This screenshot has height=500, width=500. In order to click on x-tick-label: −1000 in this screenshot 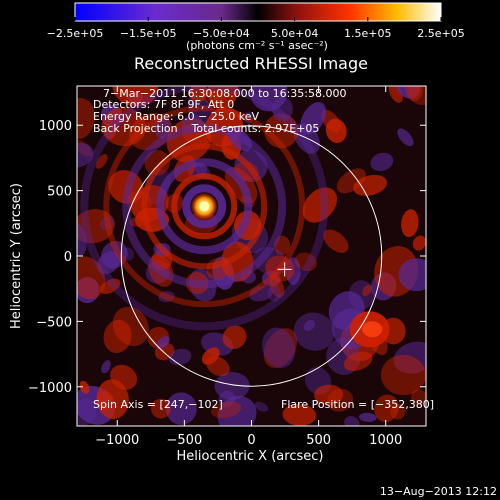, I will do `click(117, 440)`.